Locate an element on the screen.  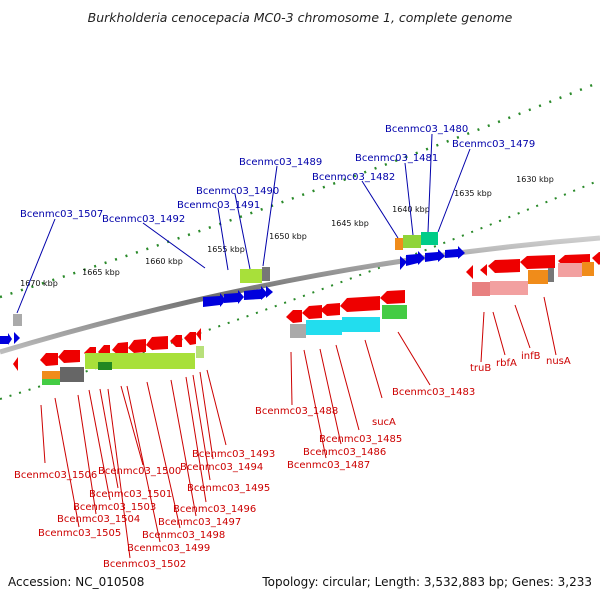
gene-label-bcenmc03-1500: Bcenmc03_1500 is located at coordinates (139, 471).